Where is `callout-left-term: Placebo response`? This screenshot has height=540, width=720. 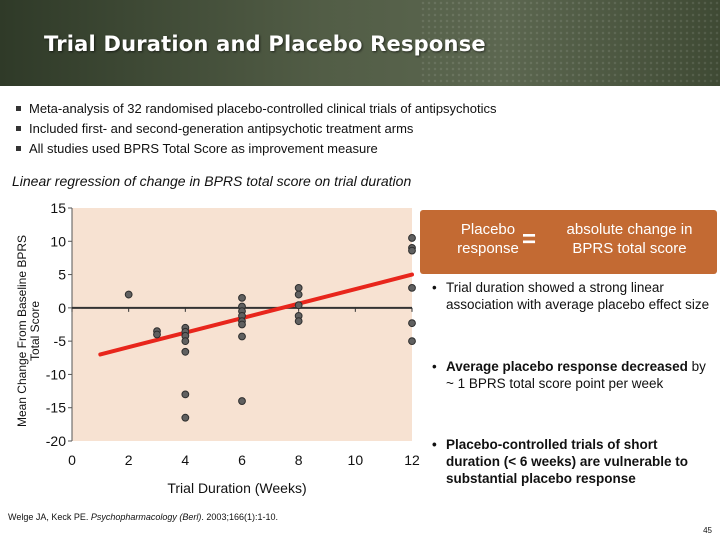 callout-left-term: Placebo response is located at coordinates (488, 239).